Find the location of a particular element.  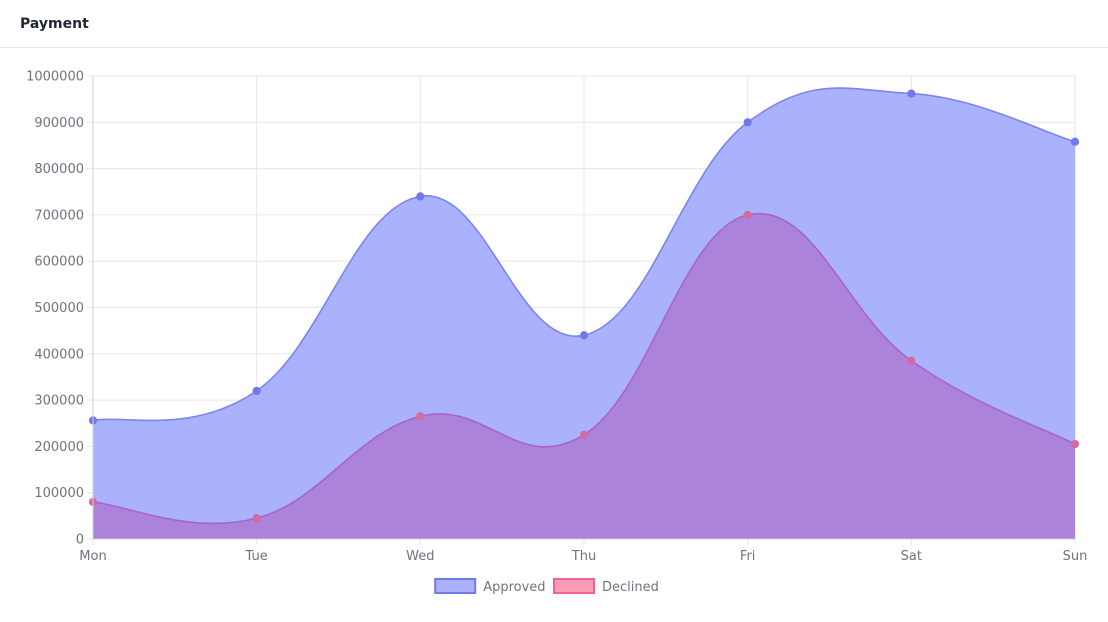

x-tick-label: Sun is located at coordinates (1075, 556).